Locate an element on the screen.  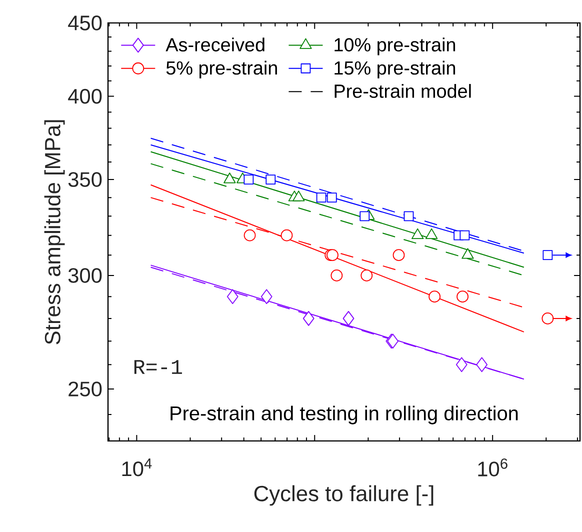
legend-label: Pre-strain model is located at coordinates (402, 91).